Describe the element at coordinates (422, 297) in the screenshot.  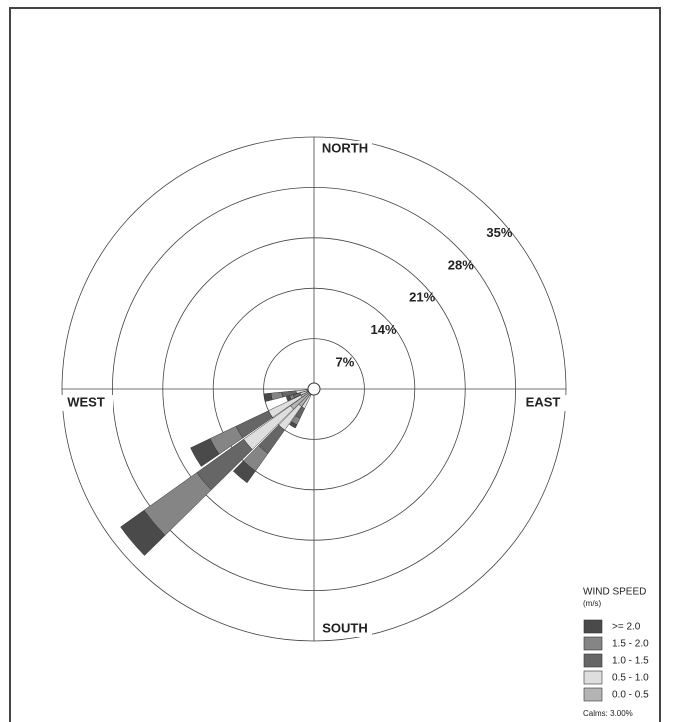
I see `ring-label: 21%` at that location.